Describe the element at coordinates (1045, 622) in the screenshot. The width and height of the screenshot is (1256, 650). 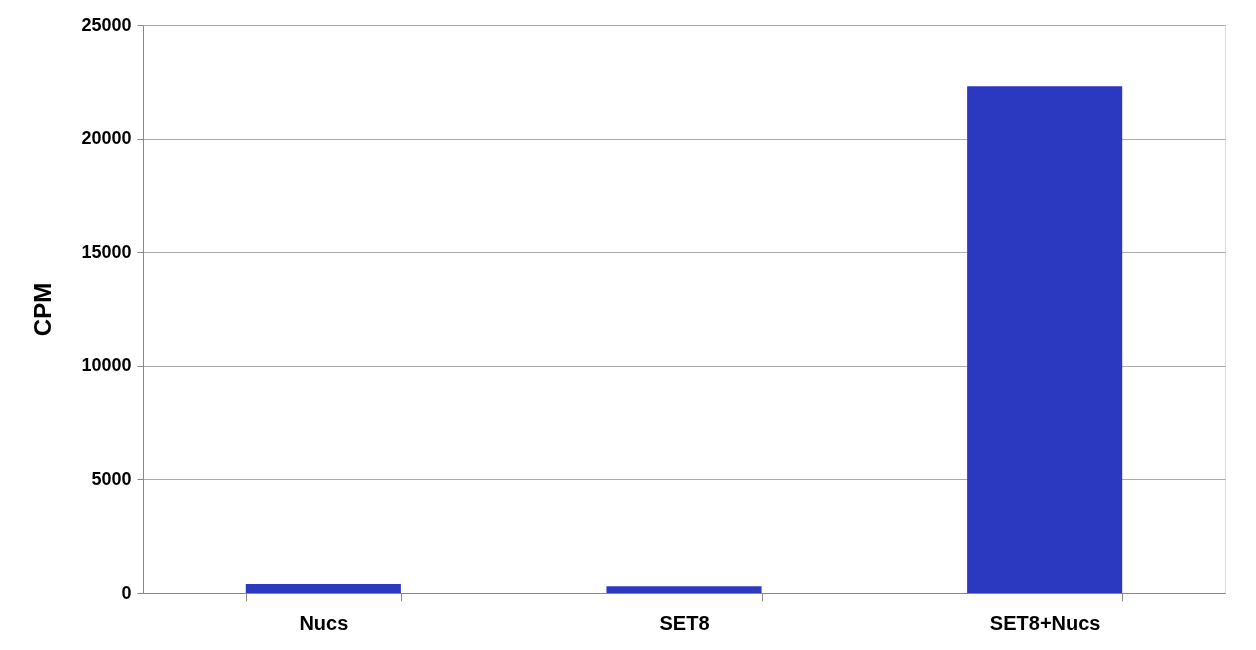
I see `x-tick-label: SET8+Nucs` at that location.